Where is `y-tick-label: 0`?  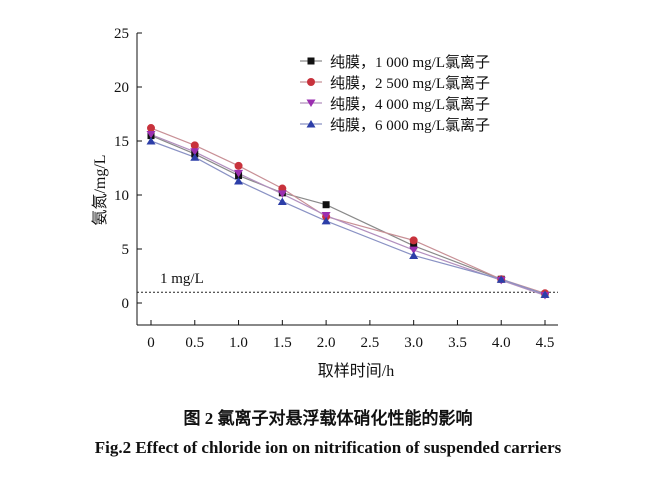
y-tick-label: 0 is located at coordinates (126, 304).